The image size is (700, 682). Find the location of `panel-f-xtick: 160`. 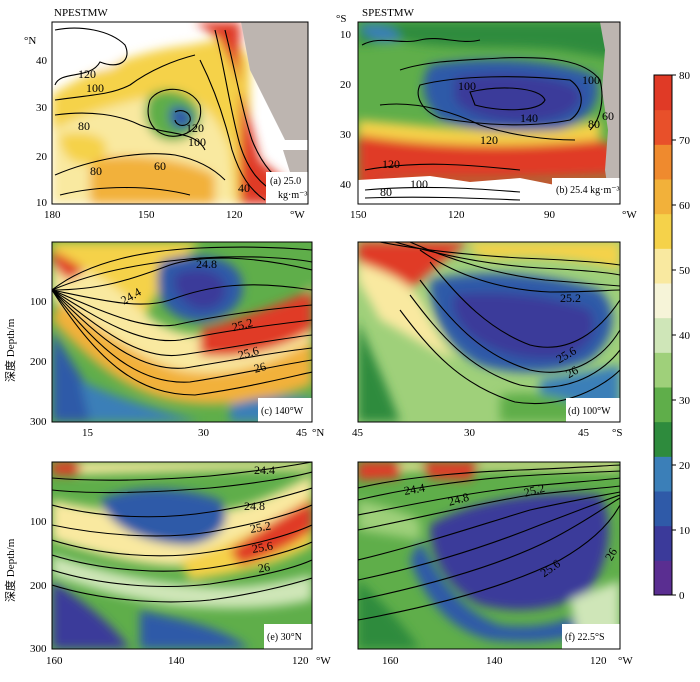

panel-f-xtick: 160 is located at coordinates (390, 661).